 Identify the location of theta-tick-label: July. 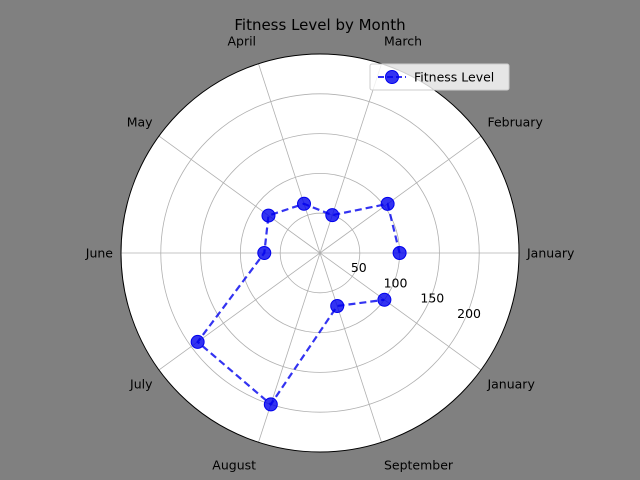
(141, 384).